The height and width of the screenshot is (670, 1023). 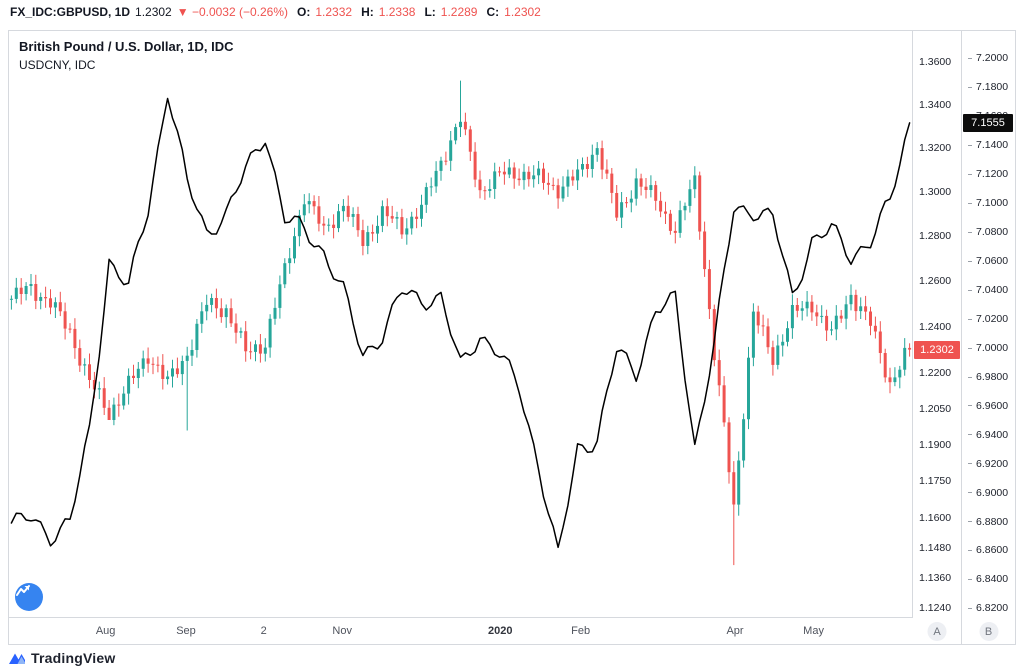 I want to click on price-tick-label: 6.9800, so click(x=988, y=377).